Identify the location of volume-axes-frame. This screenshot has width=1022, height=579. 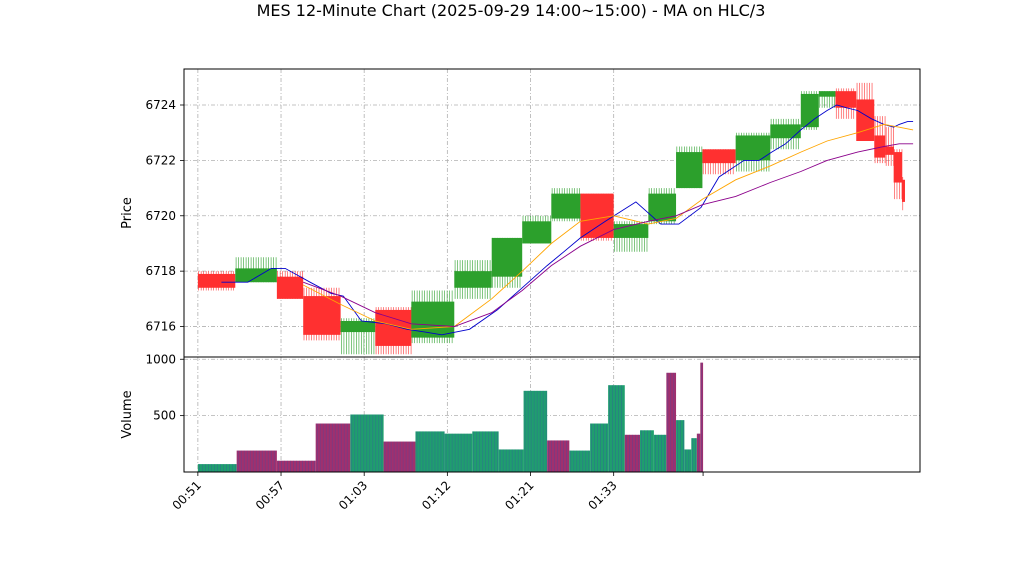
(552, 414).